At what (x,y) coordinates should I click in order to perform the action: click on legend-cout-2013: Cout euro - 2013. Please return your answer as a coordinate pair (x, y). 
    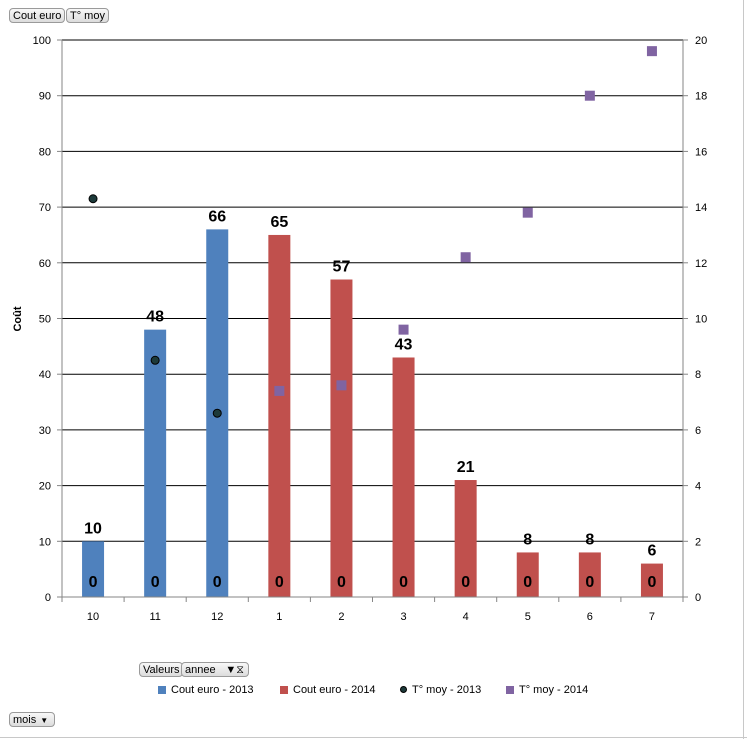
    Looking at the image, I should click on (206, 690).